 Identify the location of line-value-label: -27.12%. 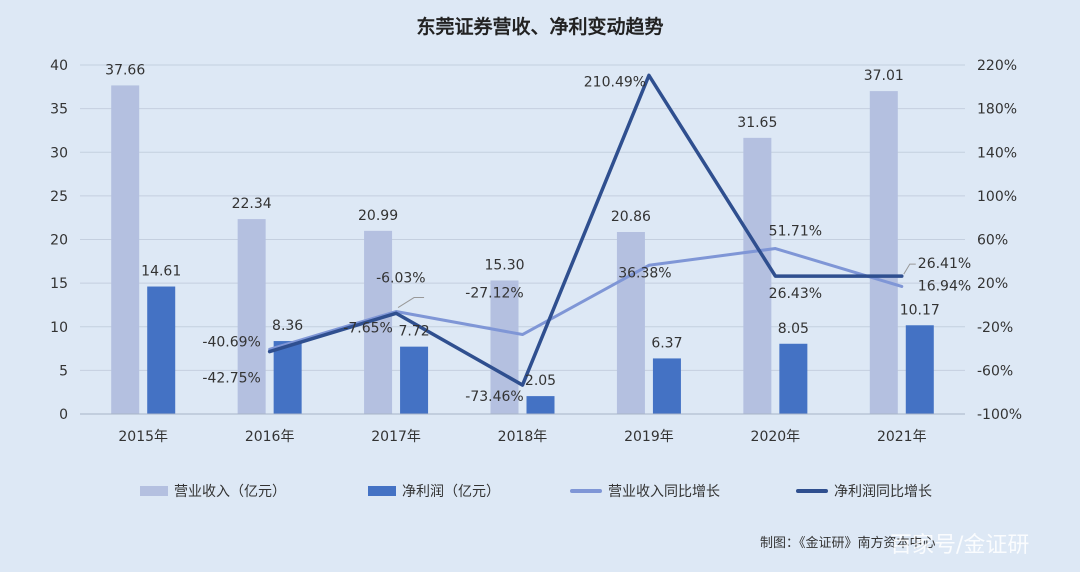
(494, 294).